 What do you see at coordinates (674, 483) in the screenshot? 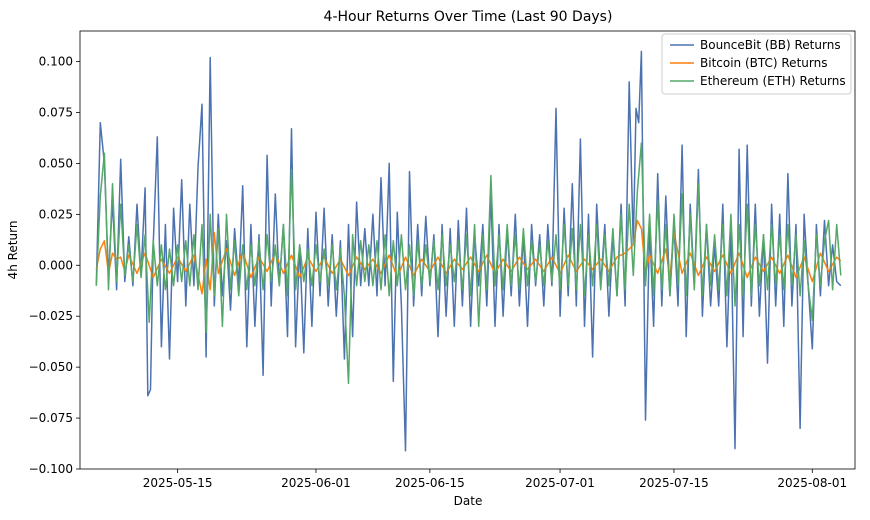
I see `x-tick-label: 2025-07-15` at bounding box center [674, 483].